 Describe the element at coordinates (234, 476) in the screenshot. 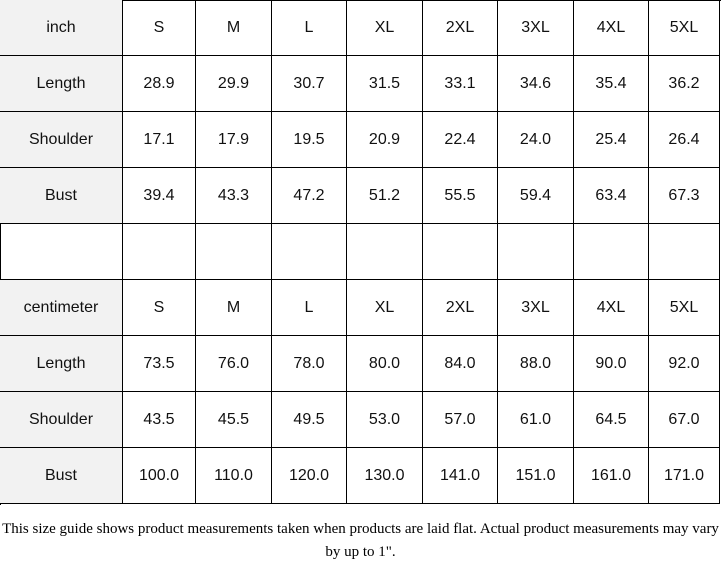

I see `measurement: 110.0` at that location.